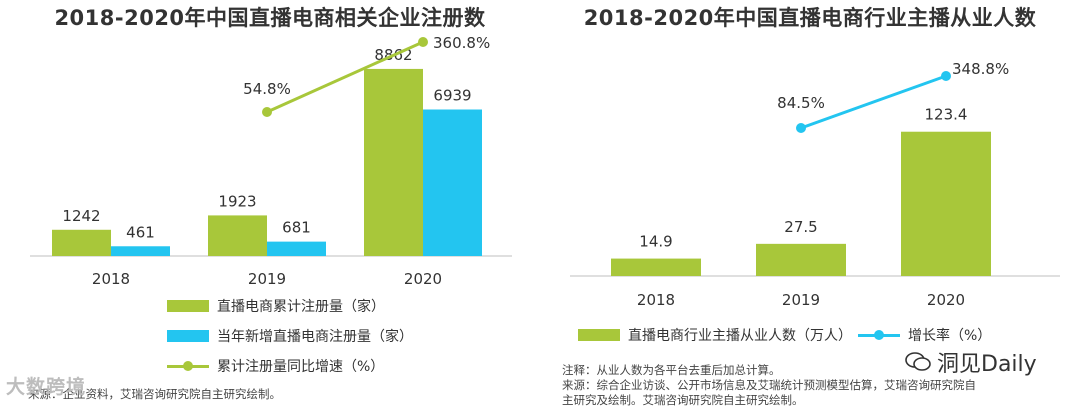  What do you see at coordinates (946, 115) in the screenshot?
I see `bar-value-label: 123.4` at bounding box center [946, 115].